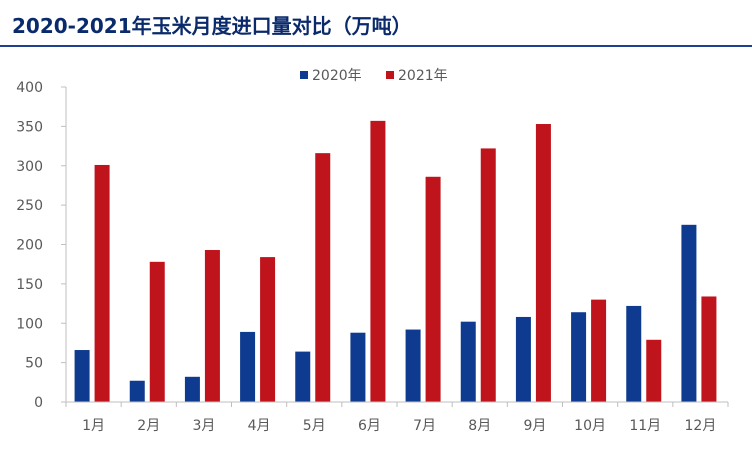  What do you see at coordinates (29, 285) in the screenshot?
I see `y-tick-label: 150` at bounding box center [29, 285].